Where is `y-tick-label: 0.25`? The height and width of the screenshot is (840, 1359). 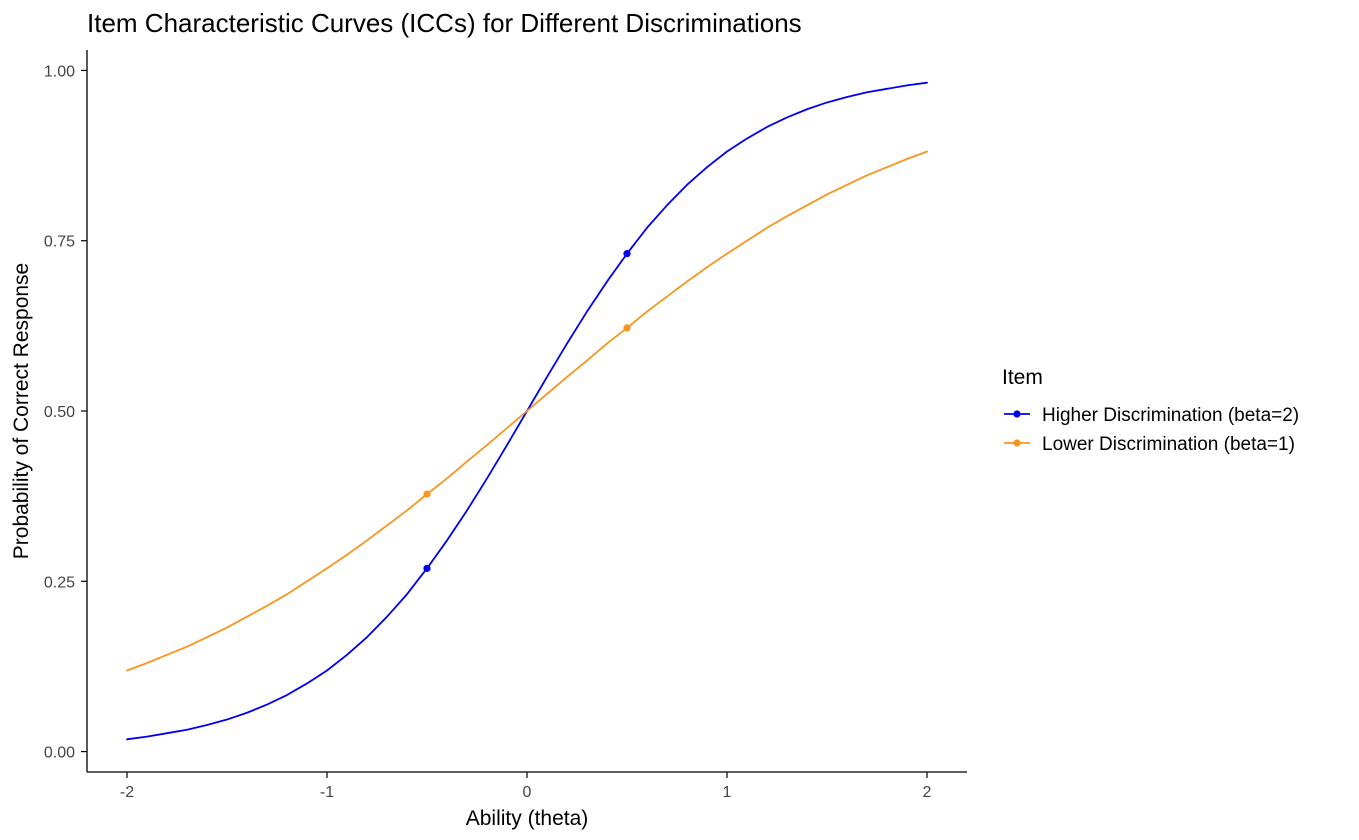 y-tick-label: 0.25 is located at coordinates (59, 582).